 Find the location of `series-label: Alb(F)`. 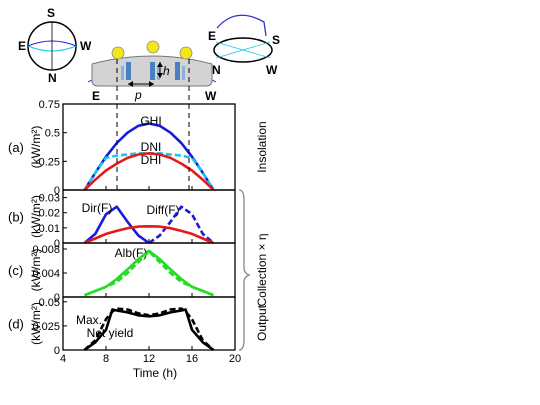

series-label: Alb(F) is located at coordinates (131, 253).